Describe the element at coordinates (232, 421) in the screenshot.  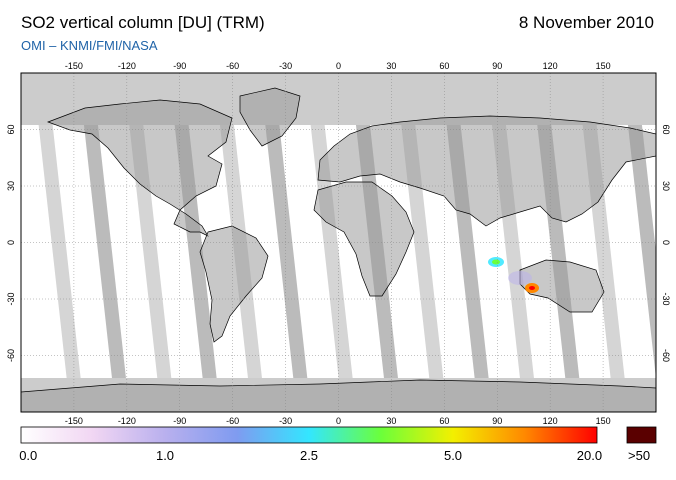
I see `bottom-lon-tick-label: -60` at that location.